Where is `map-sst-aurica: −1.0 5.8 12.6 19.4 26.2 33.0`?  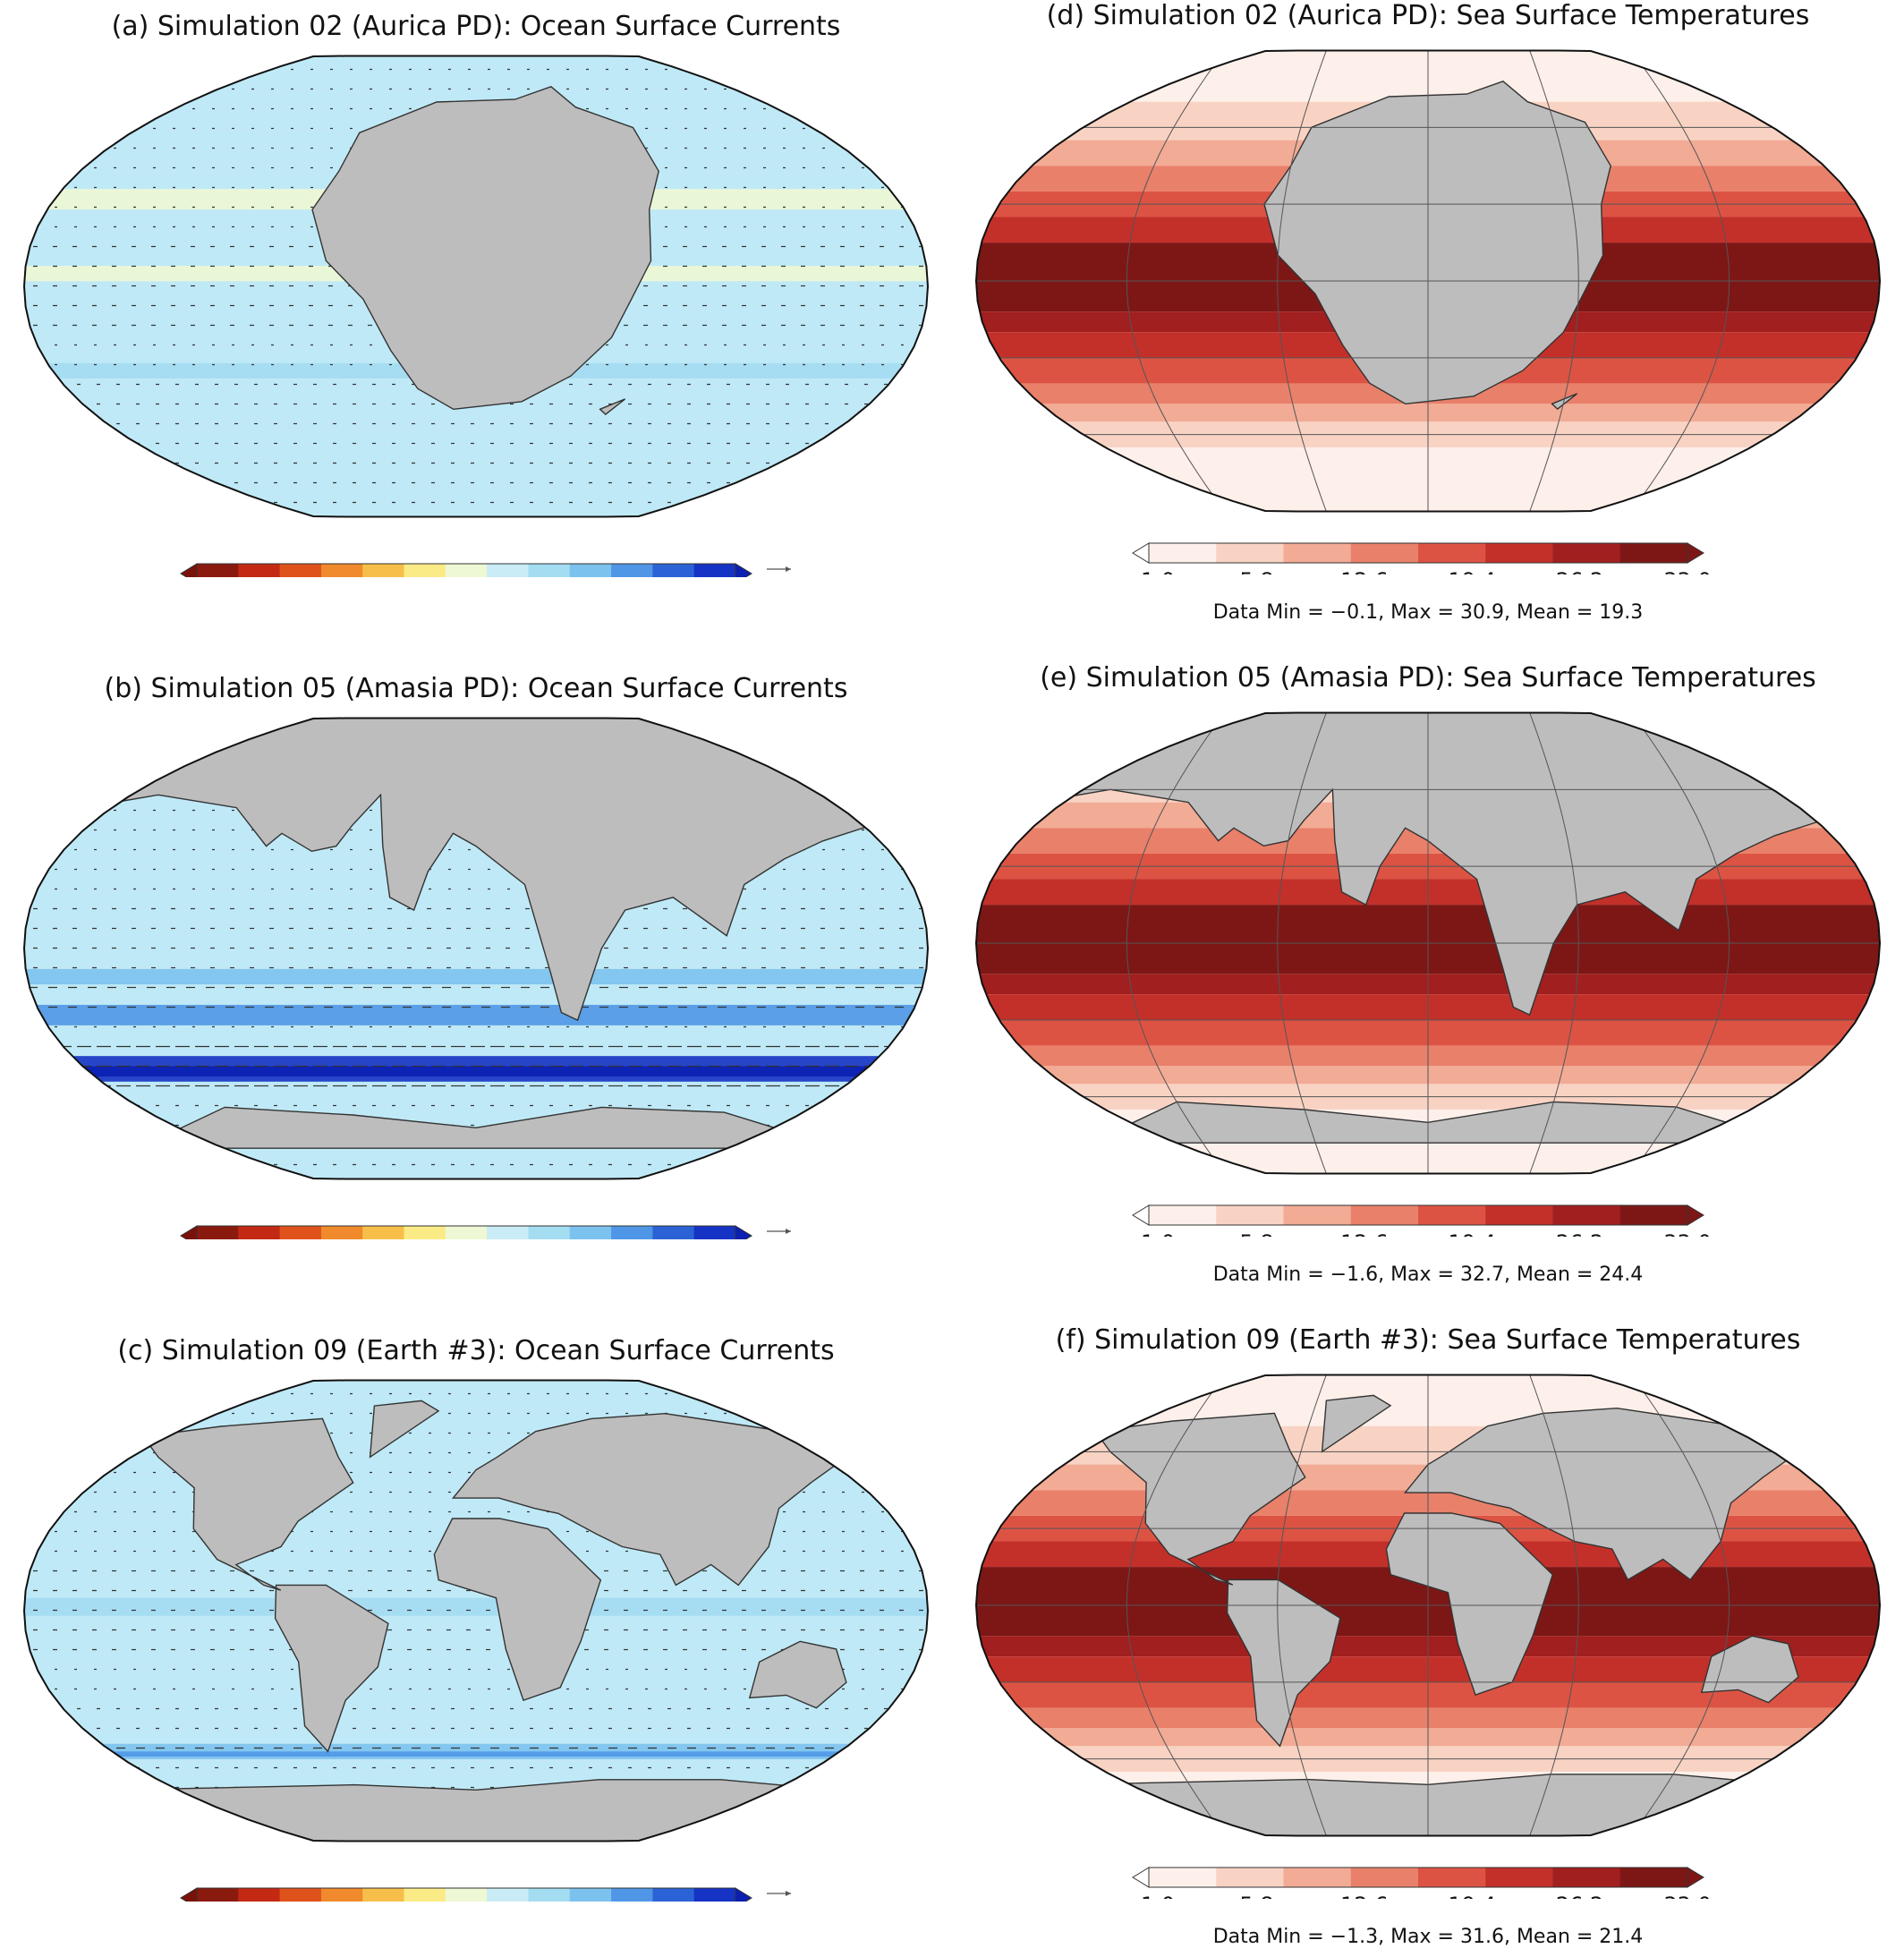 map-sst-aurica: −1.0 5.8 12.6 19.4 26.2 33.0 is located at coordinates (1428, 311).